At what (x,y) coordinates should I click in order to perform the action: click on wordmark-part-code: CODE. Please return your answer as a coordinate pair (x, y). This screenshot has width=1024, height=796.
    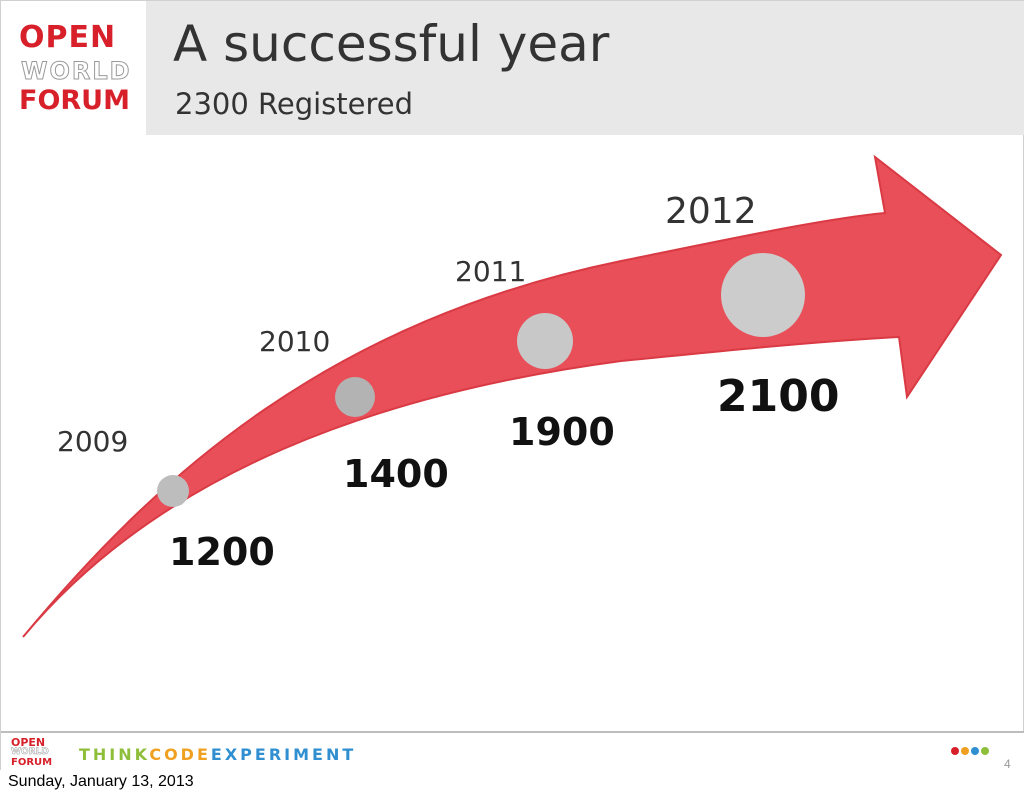
    Looking at the image, I should click on (180, 754).